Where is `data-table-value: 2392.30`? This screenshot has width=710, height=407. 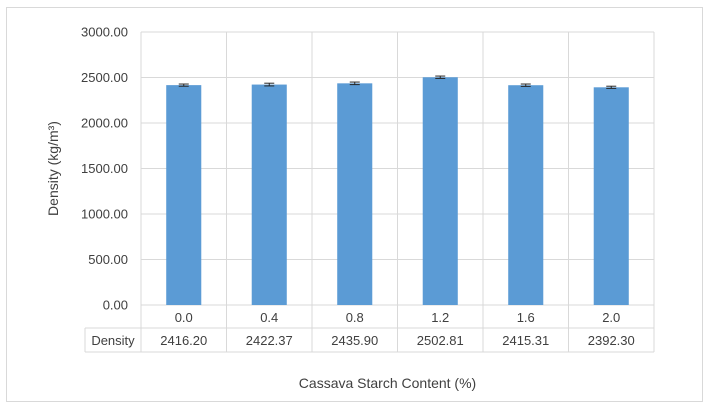 data-table-value: 2392.30 is located at coordinates (611, 340).